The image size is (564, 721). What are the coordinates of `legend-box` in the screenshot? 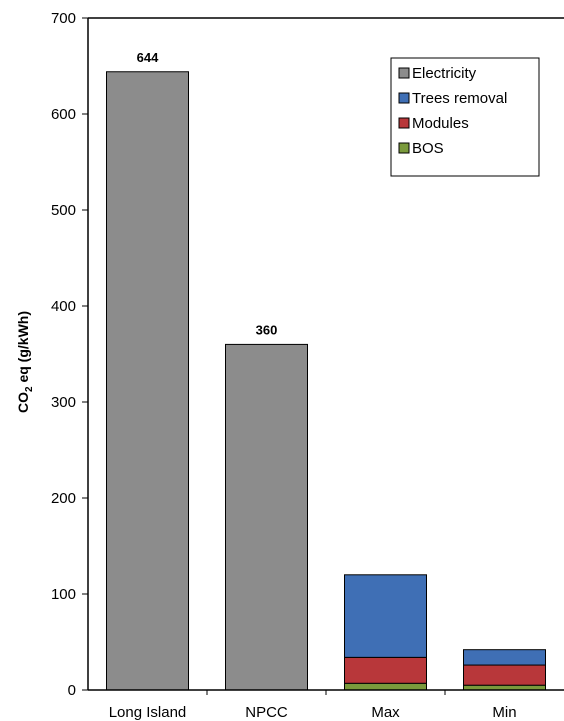 It's located at (465, 117).